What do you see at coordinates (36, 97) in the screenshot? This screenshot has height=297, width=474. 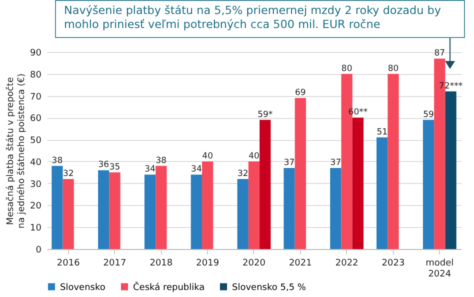 I see `y-tick-label: 70` at bounding box center [36, 97].